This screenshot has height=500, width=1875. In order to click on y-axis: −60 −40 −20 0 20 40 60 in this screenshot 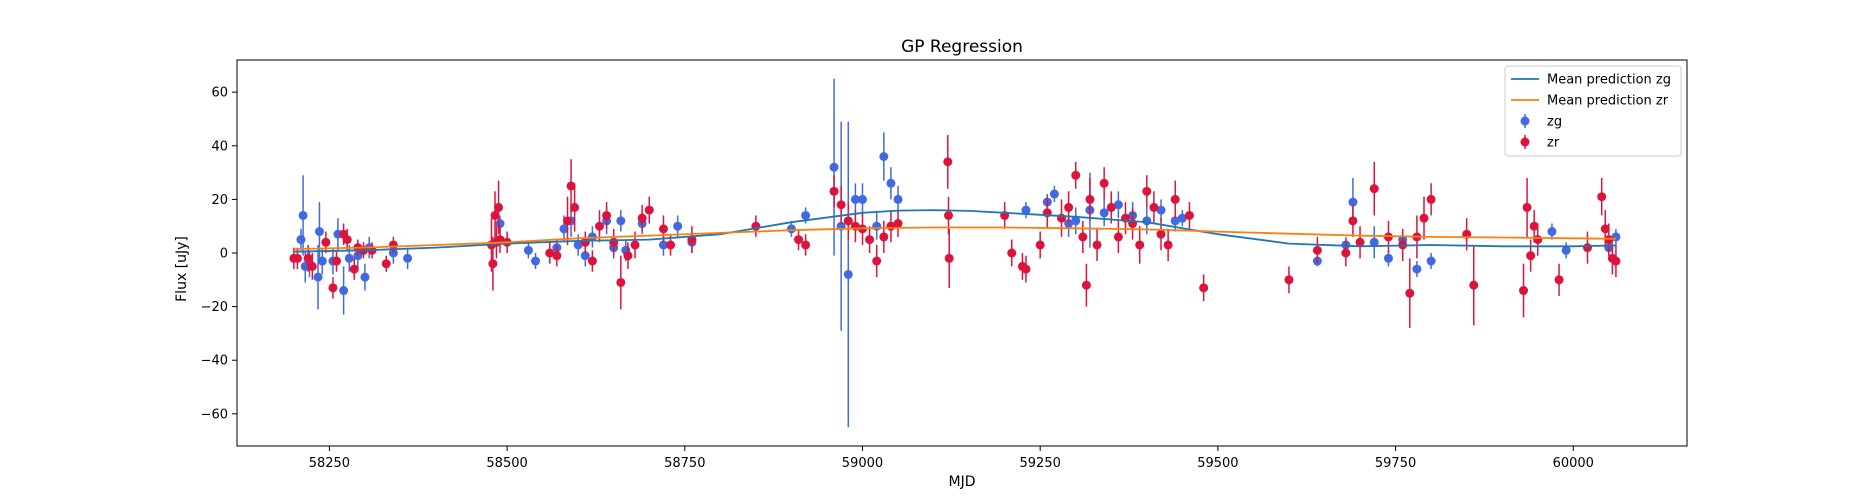, I will do `click(219, 254)`.